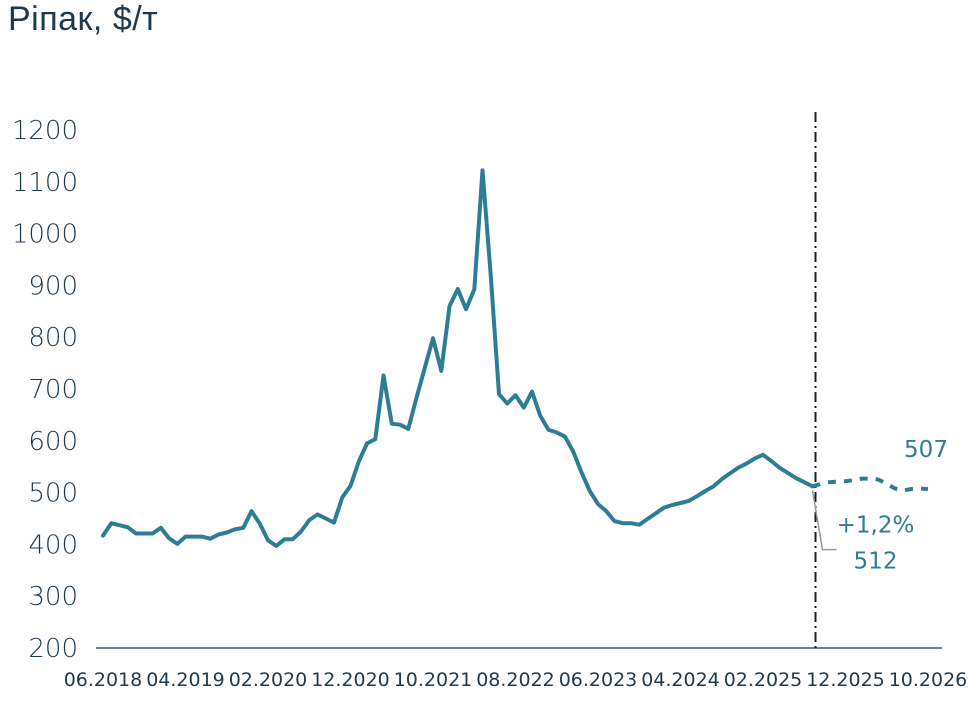  Describe the element at coordinates (763, 680) in the screenshot. I see `x-tick-label: 02.2025` at that location.